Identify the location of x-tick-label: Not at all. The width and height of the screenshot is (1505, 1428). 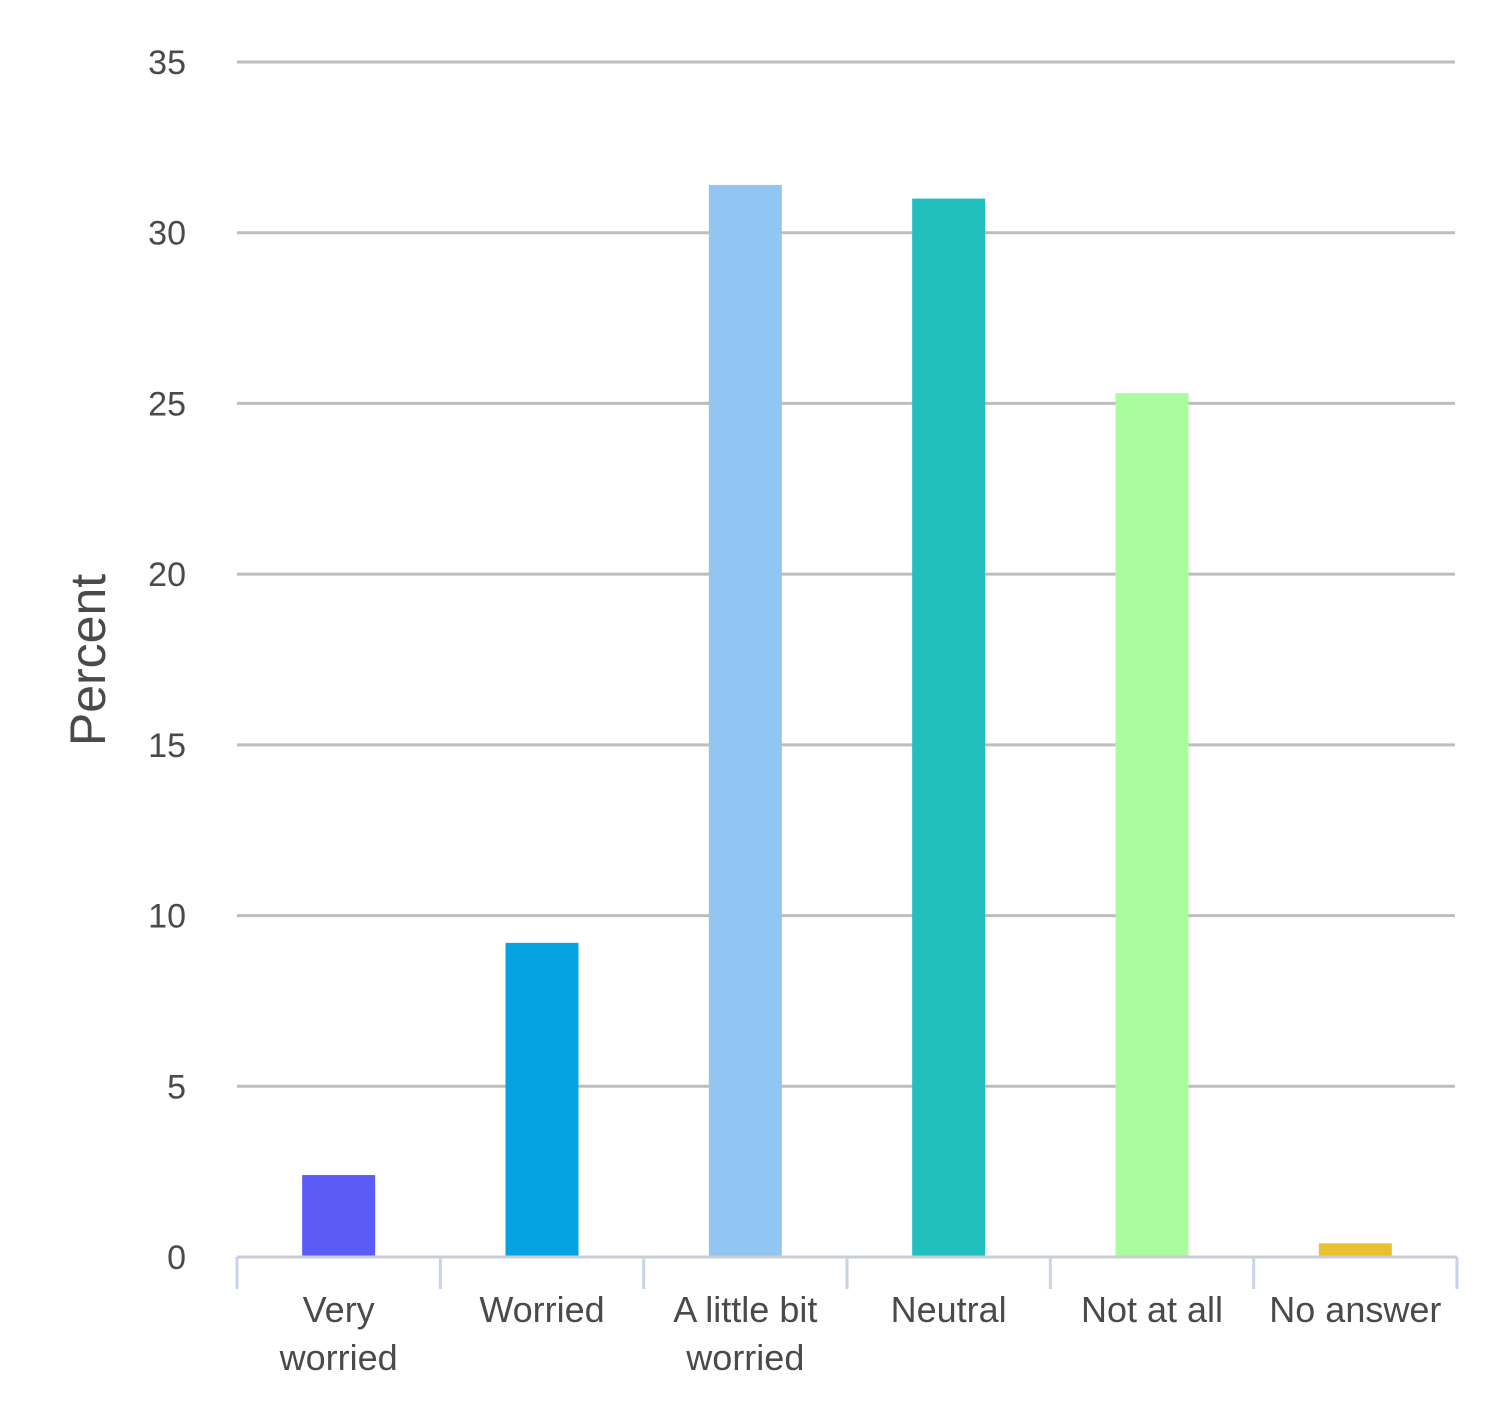
(1152, 1309).